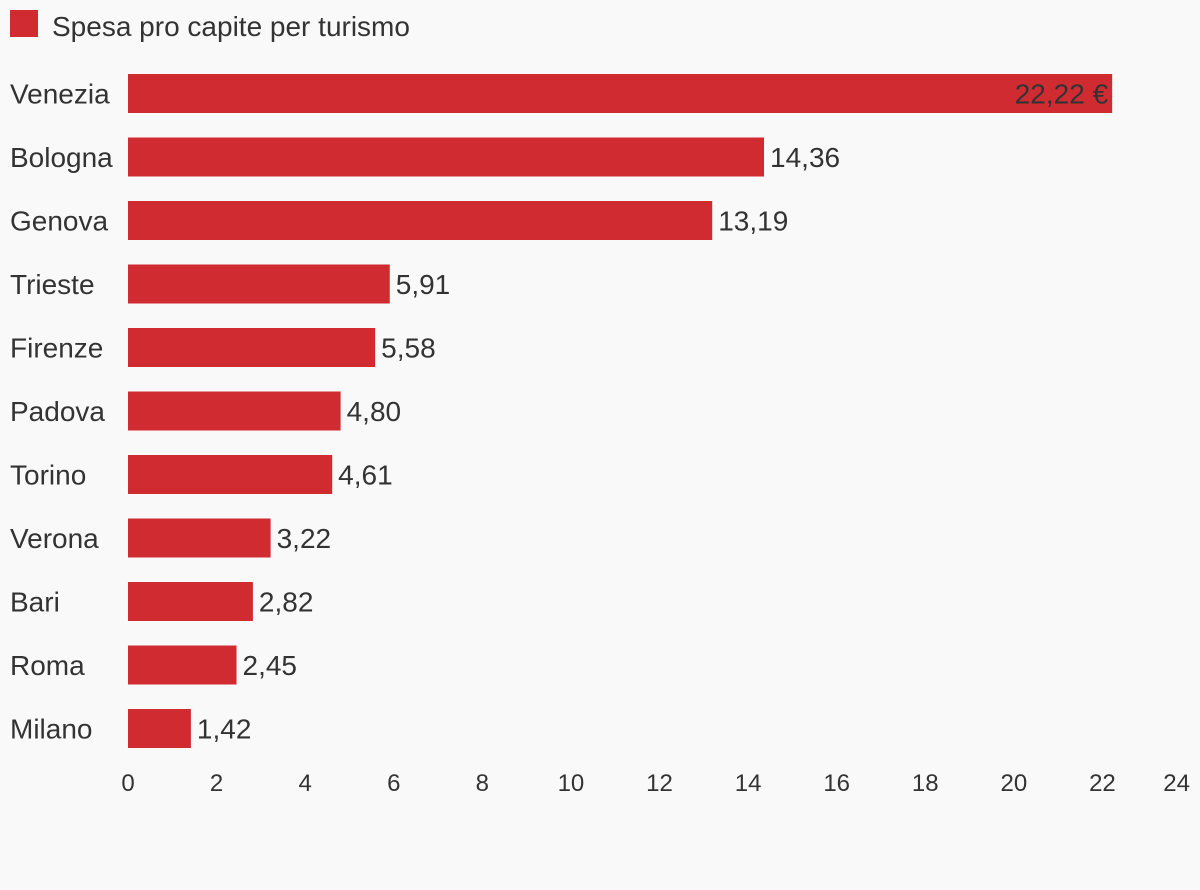 The image size is (1200, 890). I want to click on x-tick-label: 10, so click(571, 783).